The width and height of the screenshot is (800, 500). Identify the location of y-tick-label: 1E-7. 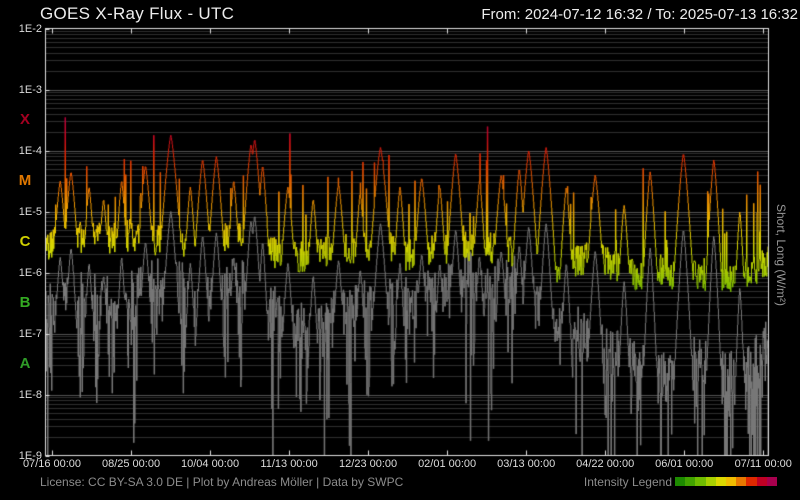
(30, 333).